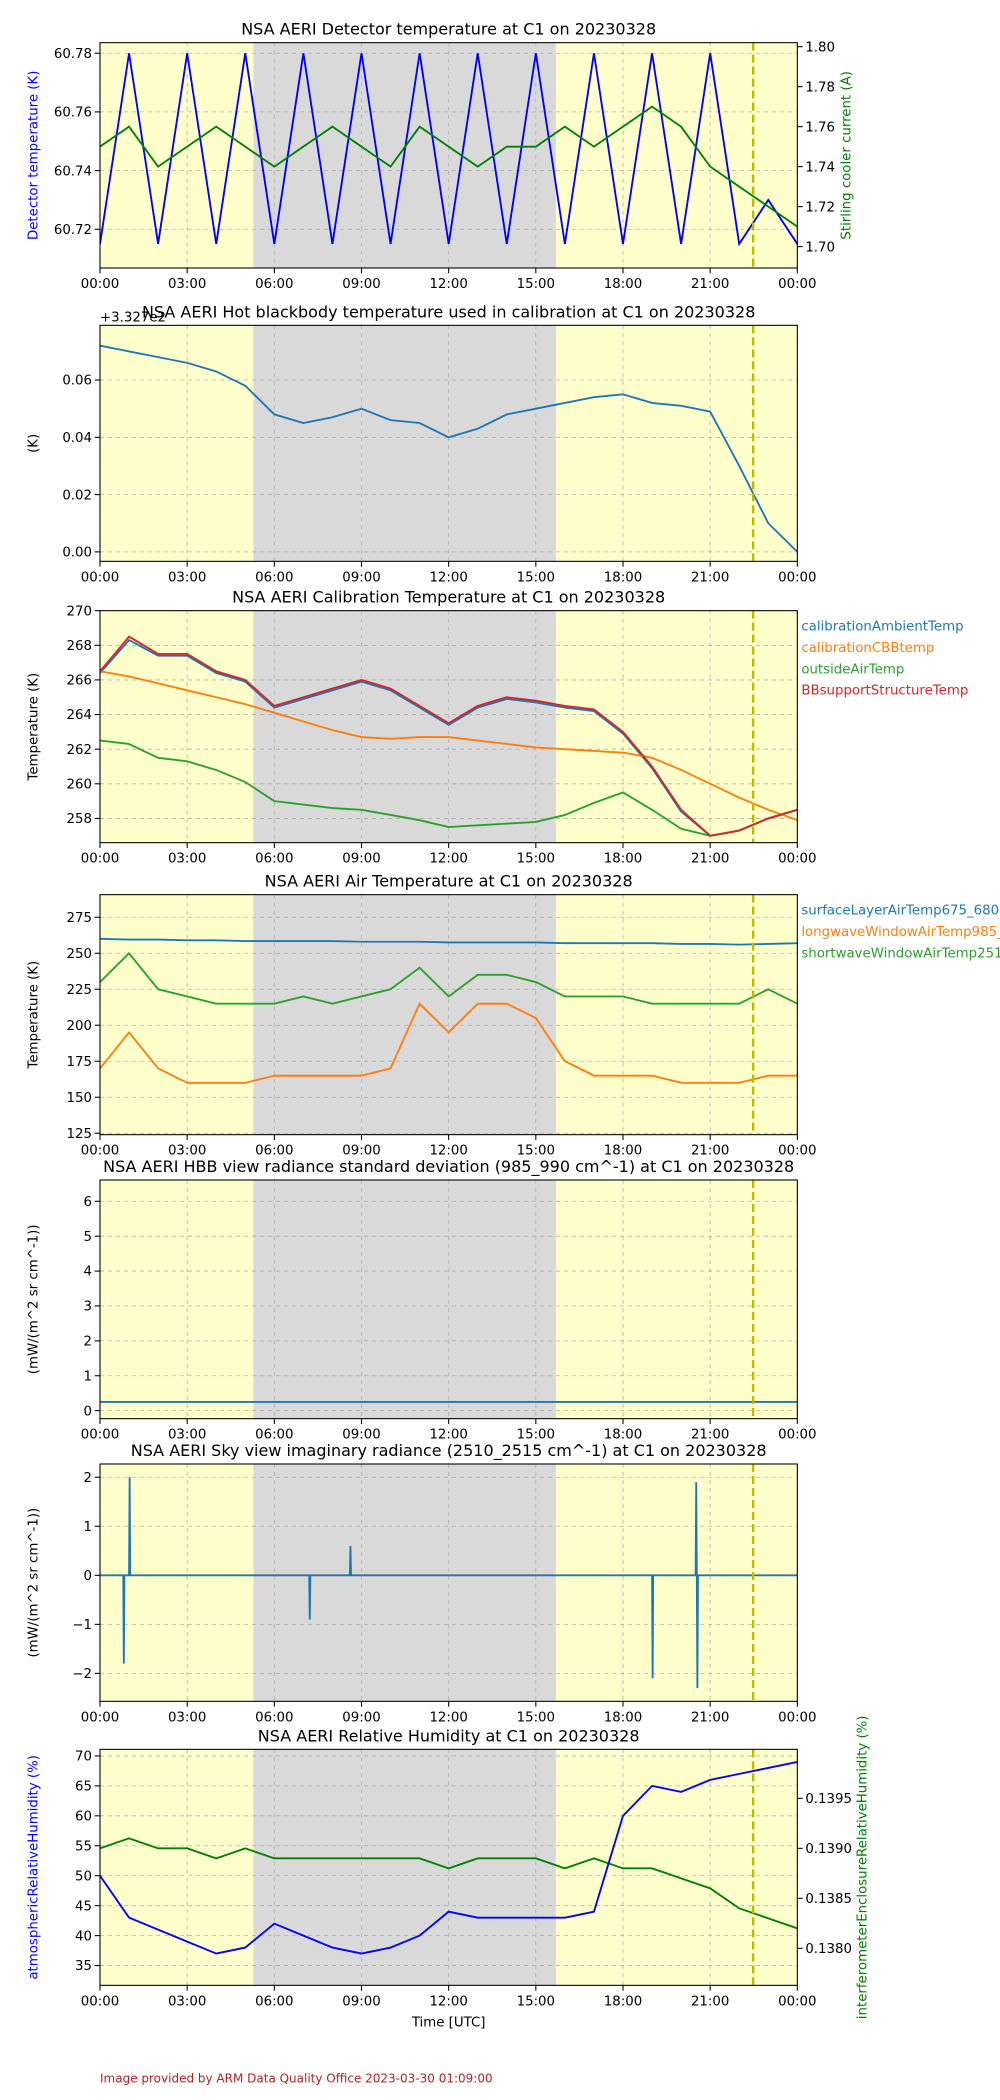  I want to click on y-axis-label: atmosphericRelativeHumidity (%), so click(33, 1867).